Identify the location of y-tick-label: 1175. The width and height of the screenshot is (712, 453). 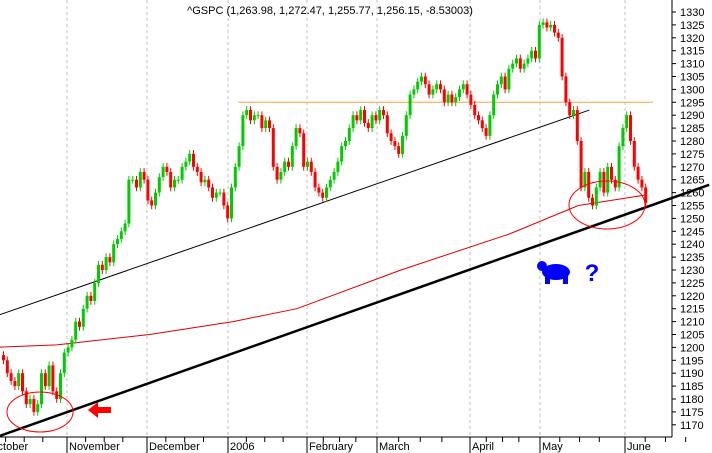
(692, 413).